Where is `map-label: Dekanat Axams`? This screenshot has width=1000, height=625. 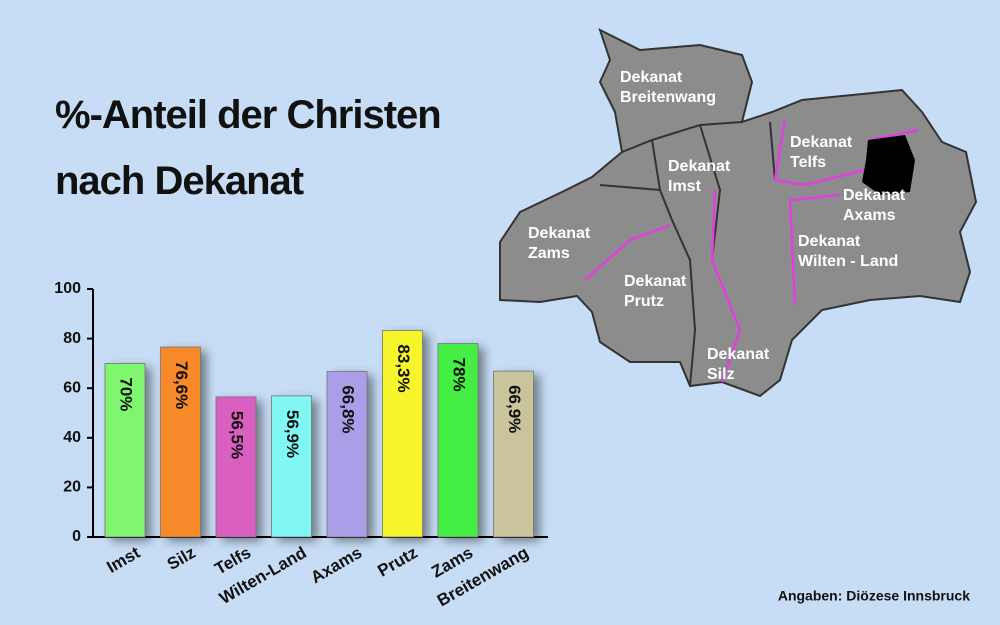
map-label: Dekanat Axams is located at coordinates (874, 205).